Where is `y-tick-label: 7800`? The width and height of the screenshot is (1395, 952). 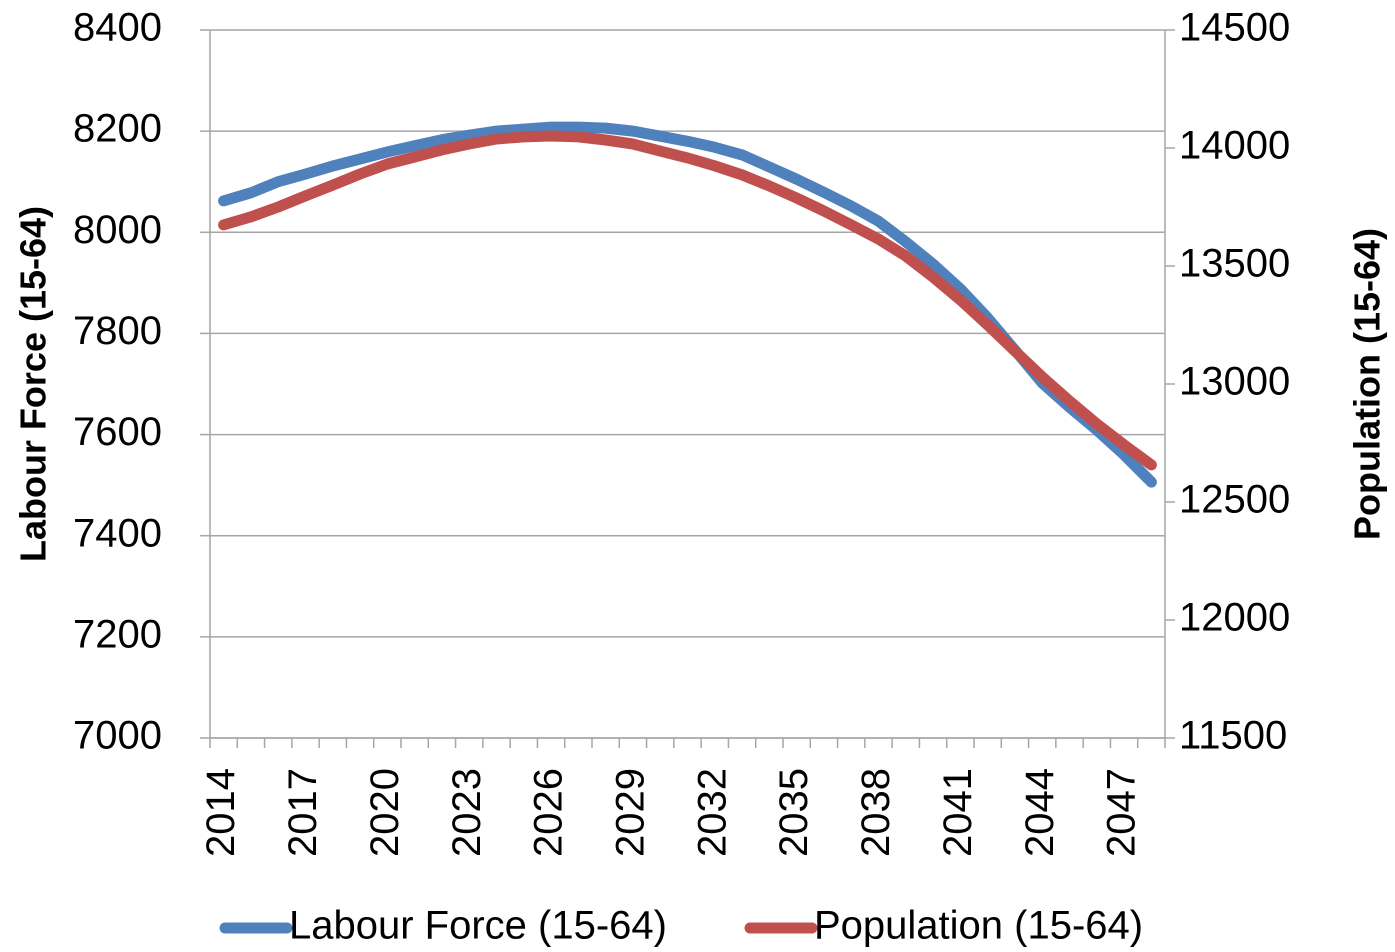 y-tick-label: 7800 is located at coordinates (117, 331).